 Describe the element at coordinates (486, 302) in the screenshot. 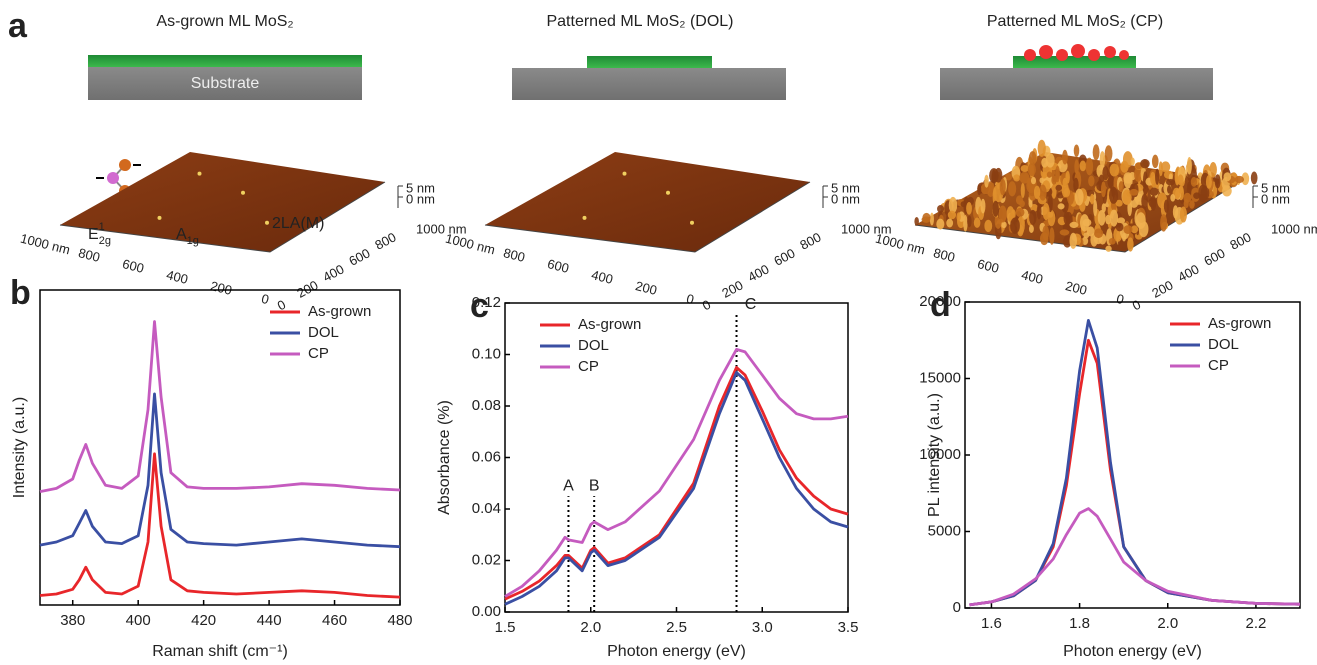

I see `y-tick-label: 0.12` at that location.